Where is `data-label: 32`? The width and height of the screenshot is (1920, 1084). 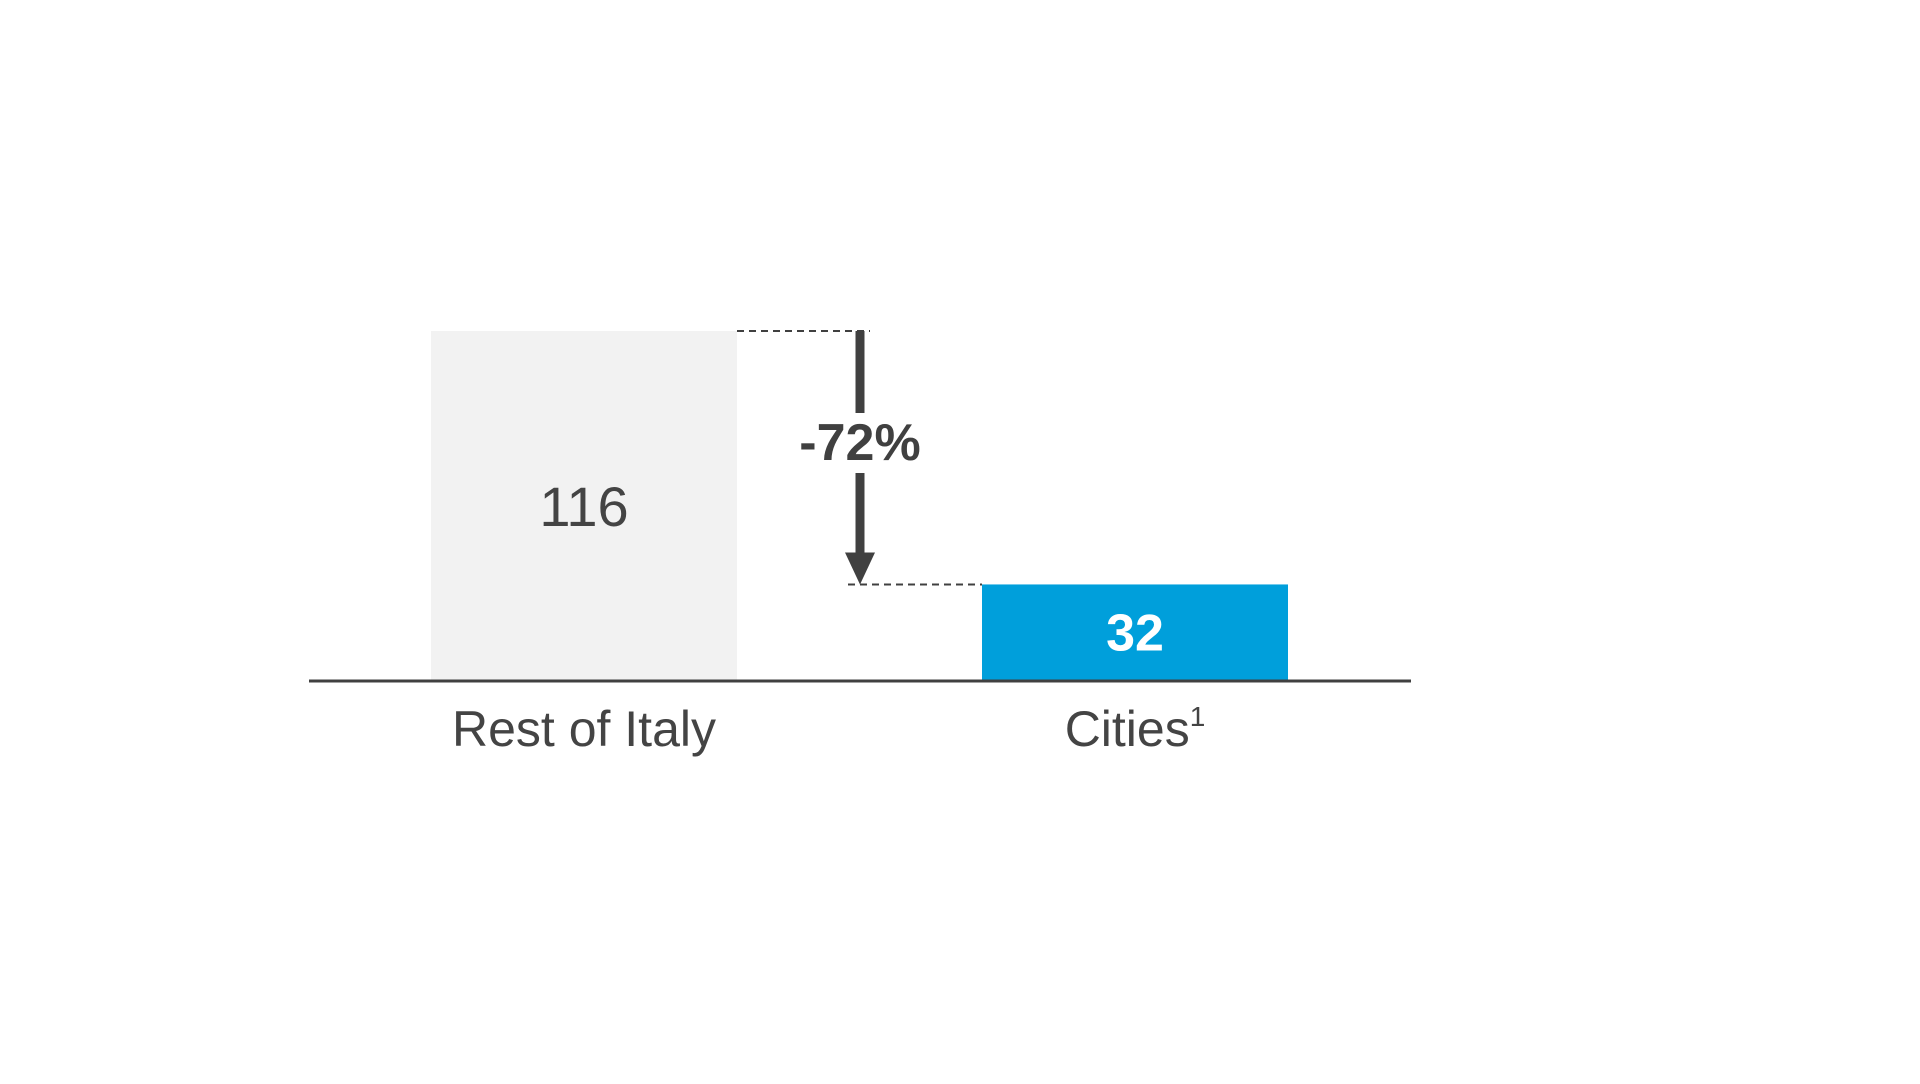
data-label: 32 is located at coordinates (1135, 634).